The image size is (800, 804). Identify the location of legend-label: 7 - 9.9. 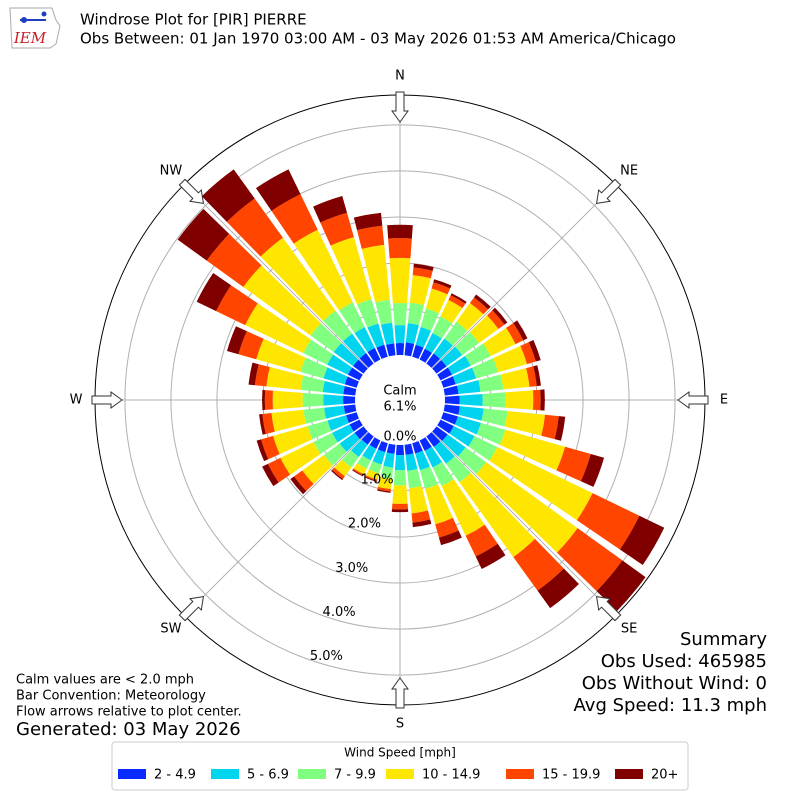
(355, 775).